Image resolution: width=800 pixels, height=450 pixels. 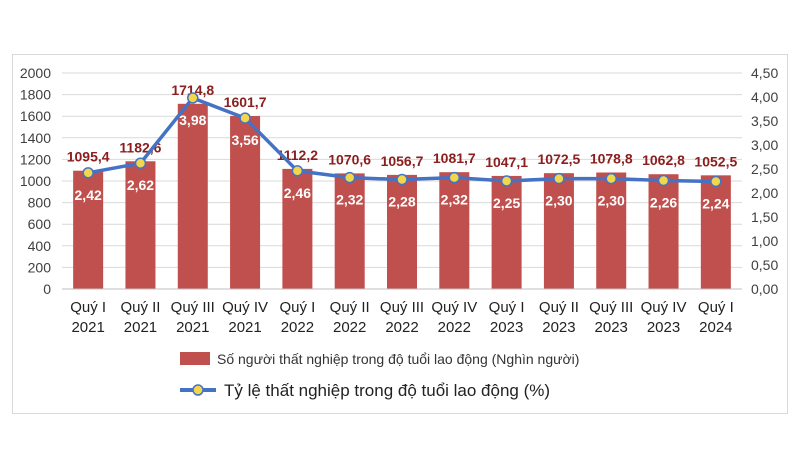 I want to click on left-axis: 0 200 400 600 800 1000 1200 1400 1600 1800 2000, so click(x=35, y=181).